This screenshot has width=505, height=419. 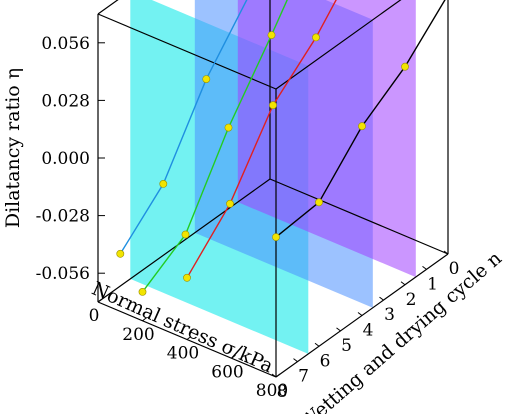 What do you see at coordinates (411, 300) in the screenshot?
I see `y-tick-label: 2` at bounding box center [411, 300].